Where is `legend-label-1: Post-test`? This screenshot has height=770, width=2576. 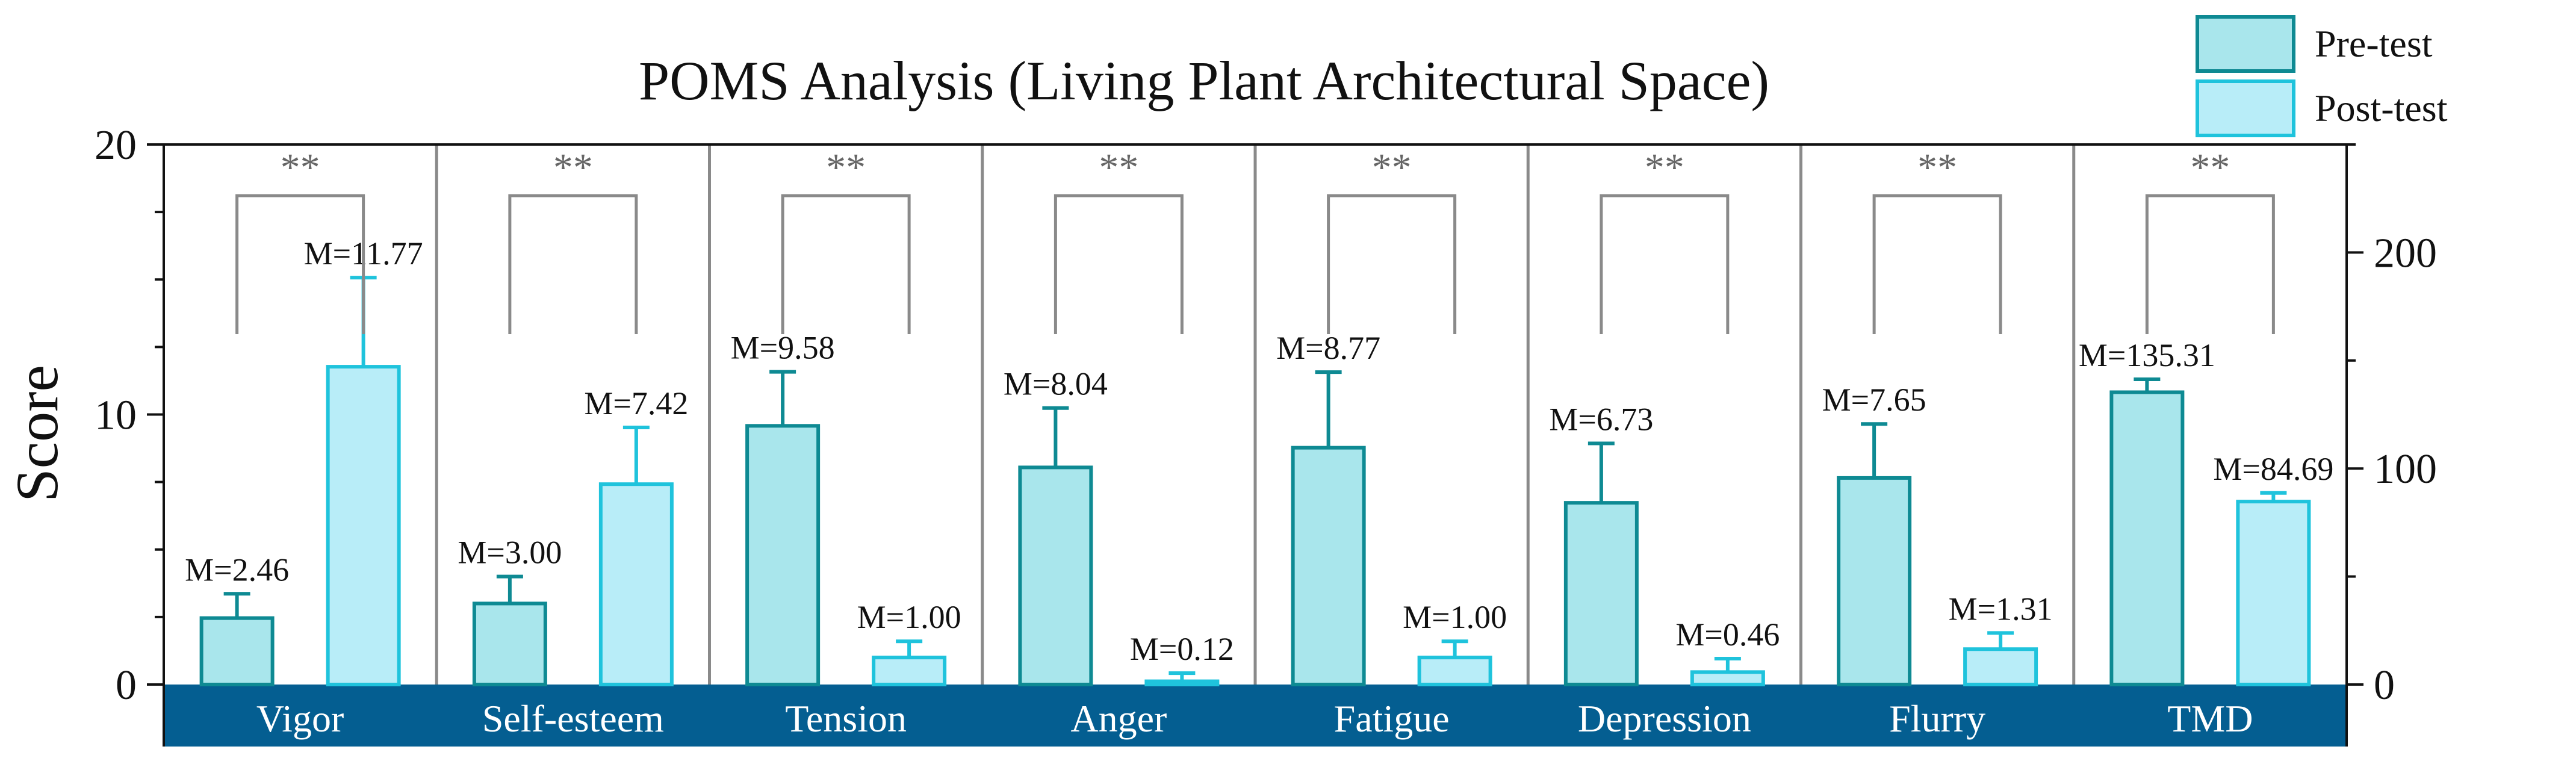 legend-label-1: Post-test is located at coordinates (2381, 108).